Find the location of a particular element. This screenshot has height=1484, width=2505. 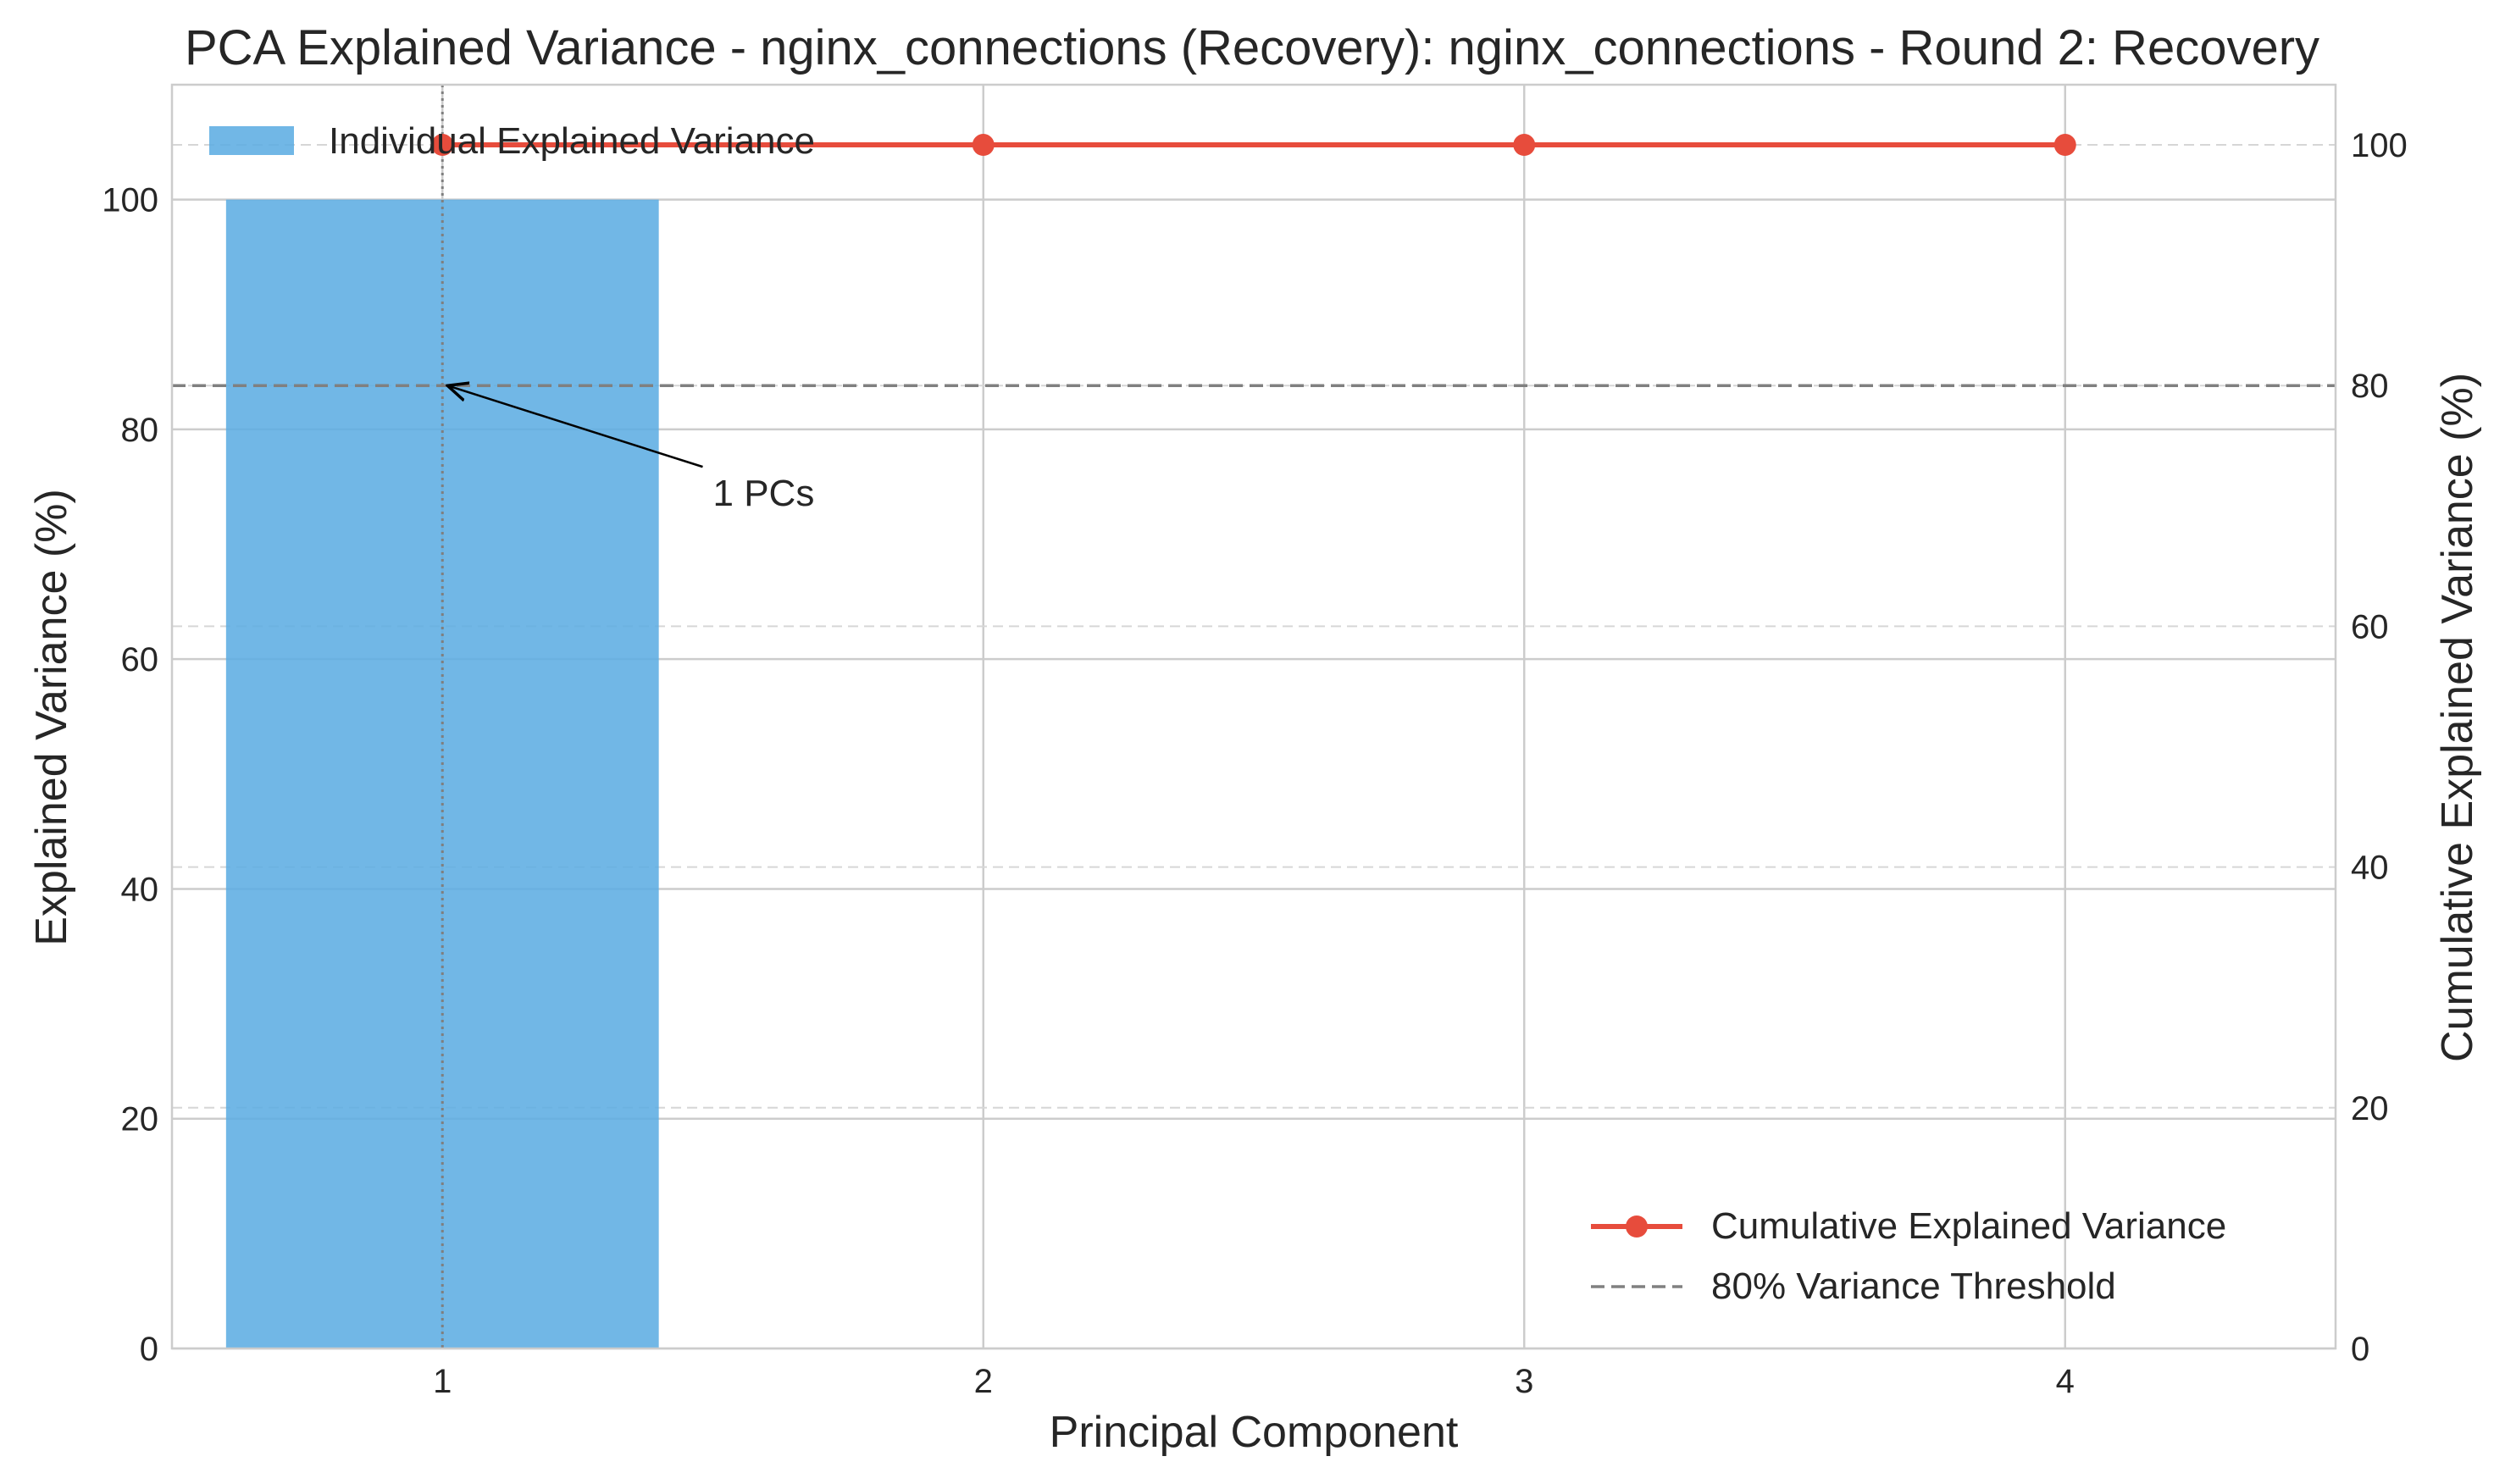

x-tick-label: 3 is located at coordinates (1524, 1381).